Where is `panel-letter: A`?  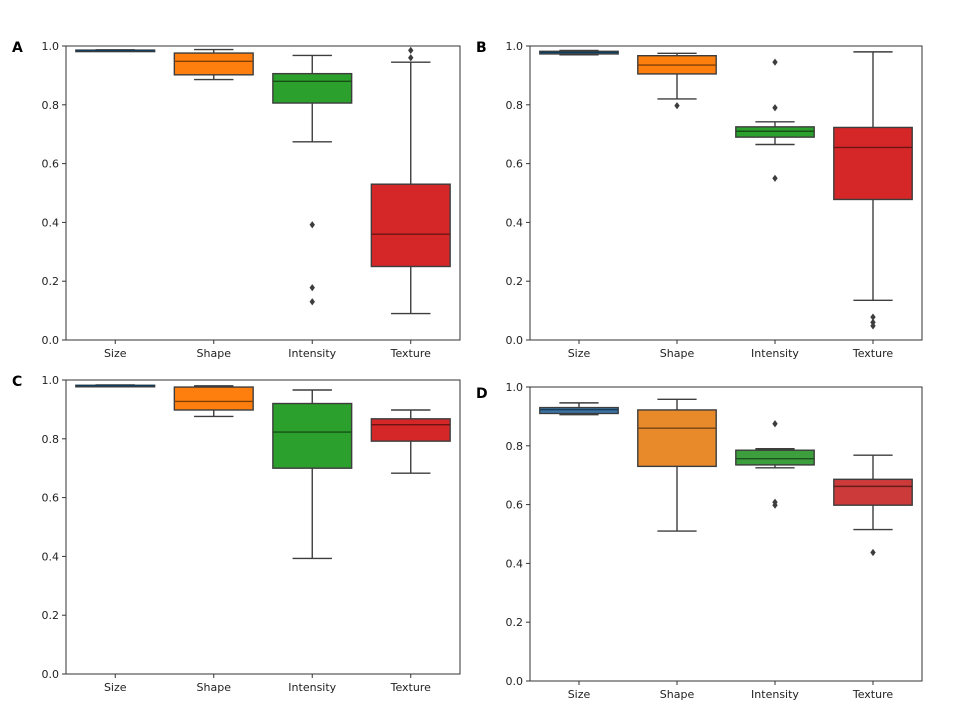 panel-letter: A is located at coordinates (17, 48).